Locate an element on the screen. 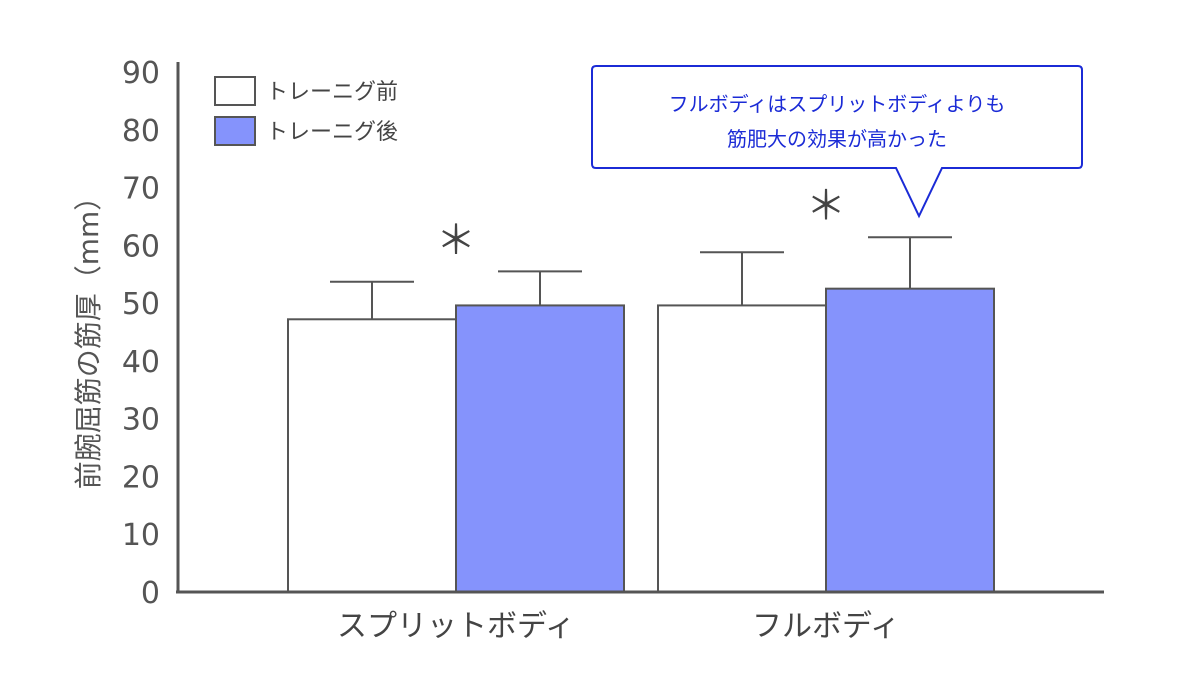 The width and height of the screenshot is (1200, 686). x-axis-categories: スプリットボディ フルボディ is located at coordinates (618, 626).